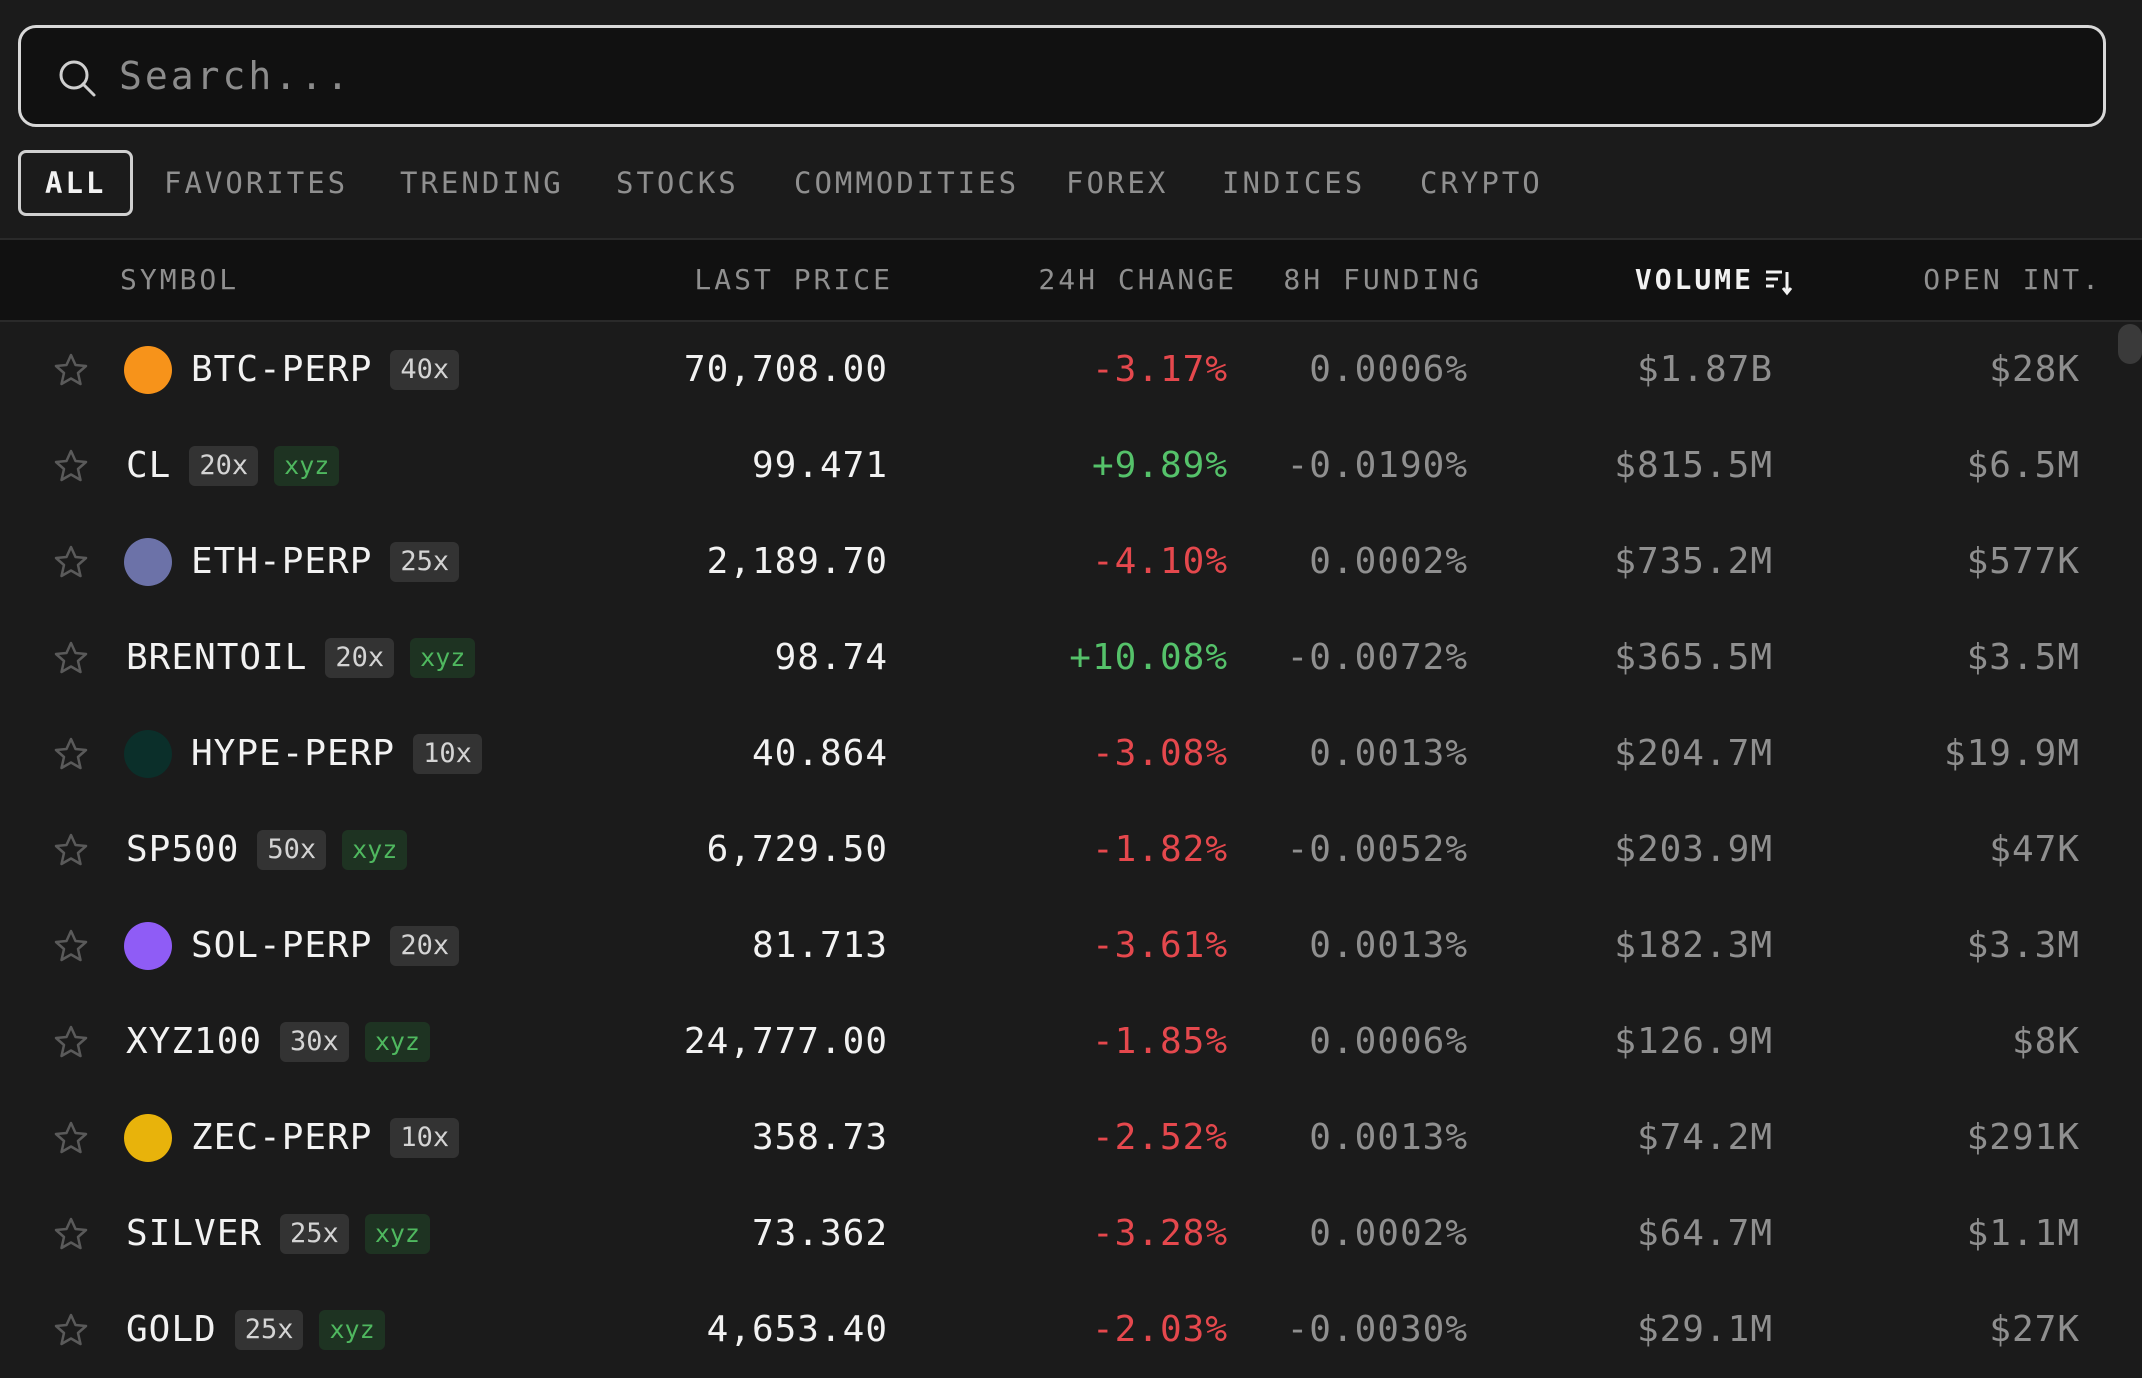 The height and width of the screenshot is (1378, 2142). I want to click on column-header: OPEN INT., so click(2012, 279).